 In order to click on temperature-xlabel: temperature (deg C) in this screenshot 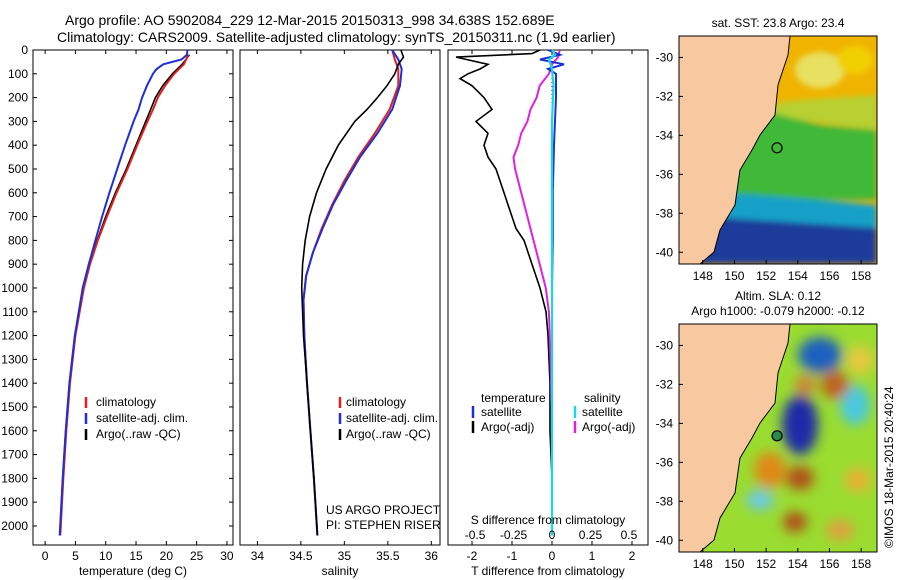, I will do `click(133, 571)`.